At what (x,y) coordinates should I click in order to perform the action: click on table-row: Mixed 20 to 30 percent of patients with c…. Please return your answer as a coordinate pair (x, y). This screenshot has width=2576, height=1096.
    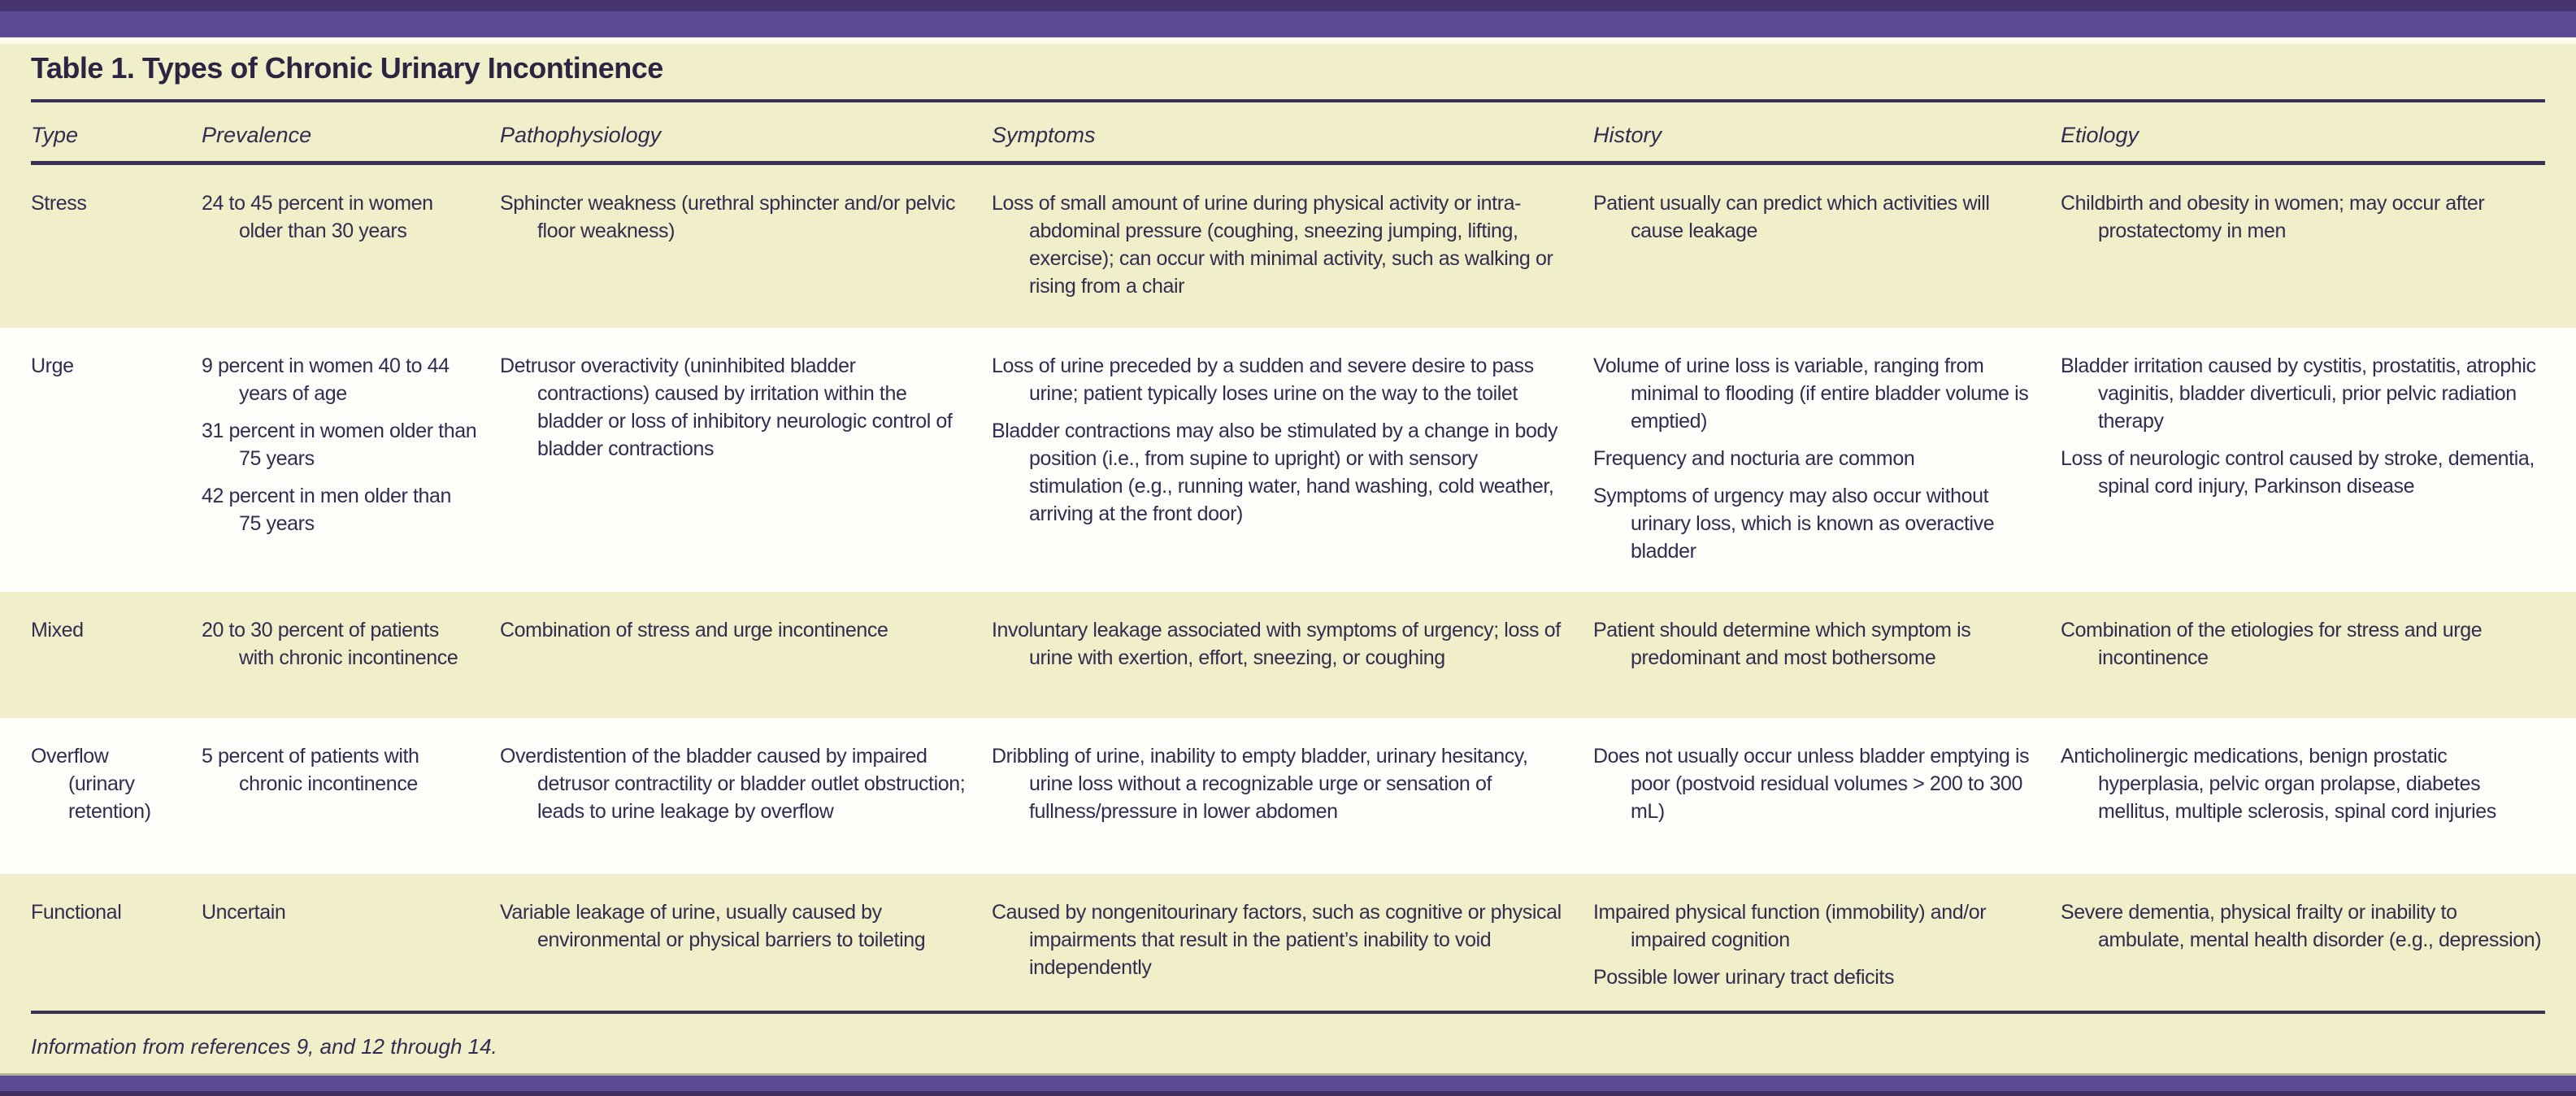
    Looking at the image, I should click on (1288, 654).